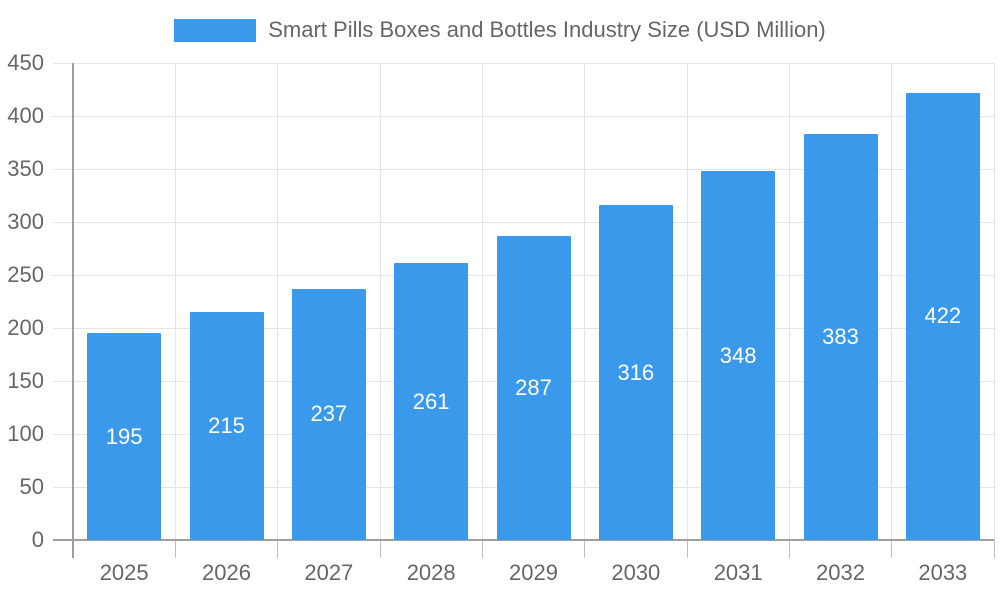 The height and width of the screenshot is (600, 1000). What do you see at coordinates (25, 274) in the screenshot?
I see `y-axis-label: 250` at bounding box center [25, 274].